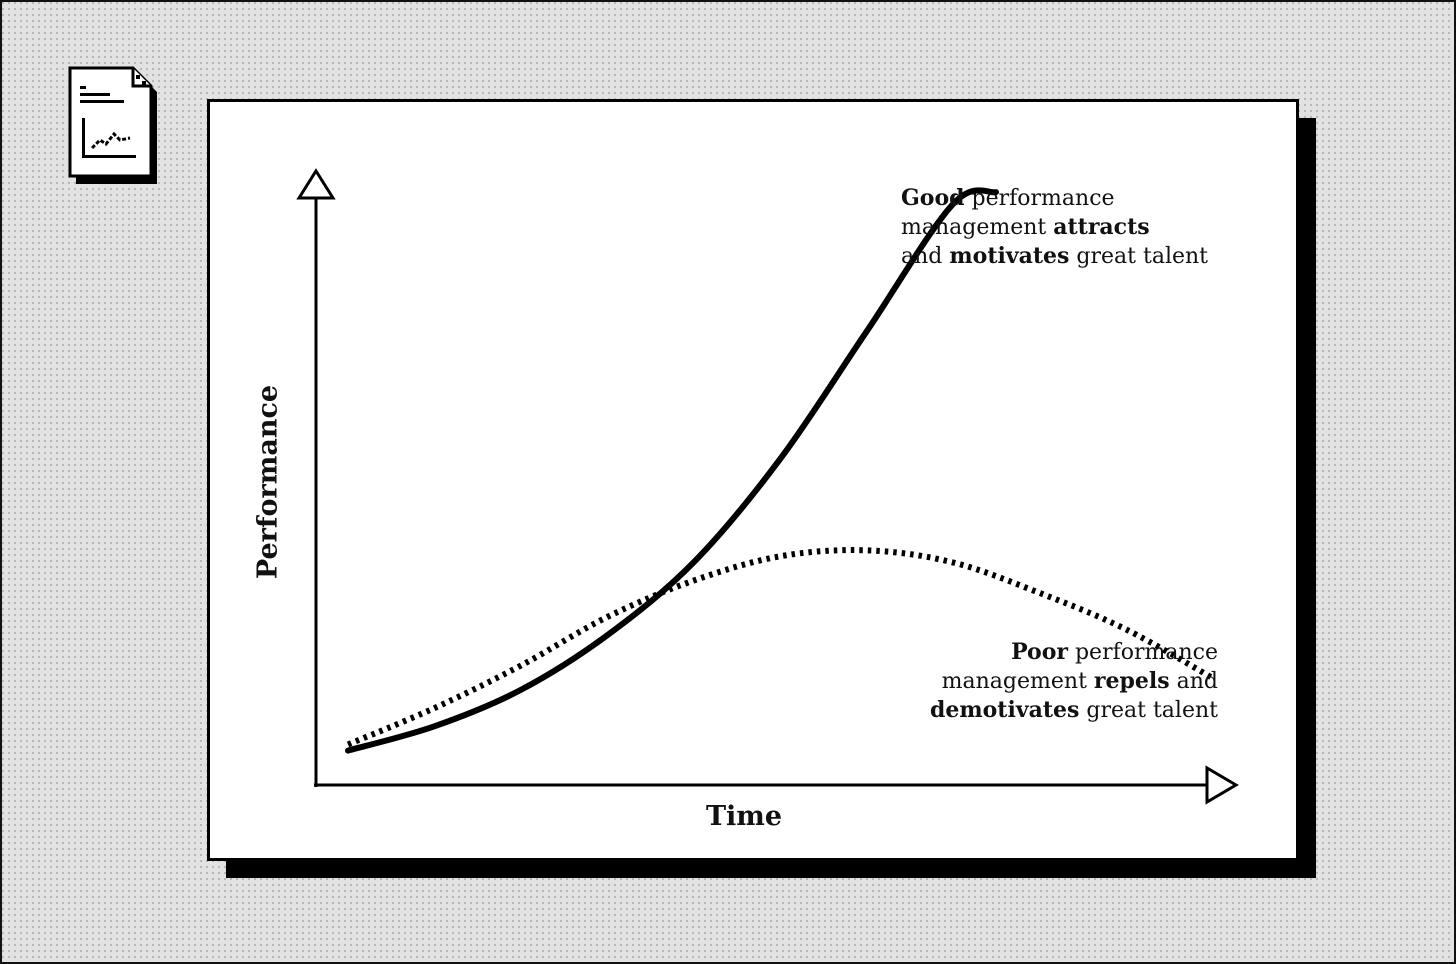  What do you see at coordinates (1131, 681) in the screenshot?
I see `annotation-emphasis: repels` at bounding box center [1131, 681].